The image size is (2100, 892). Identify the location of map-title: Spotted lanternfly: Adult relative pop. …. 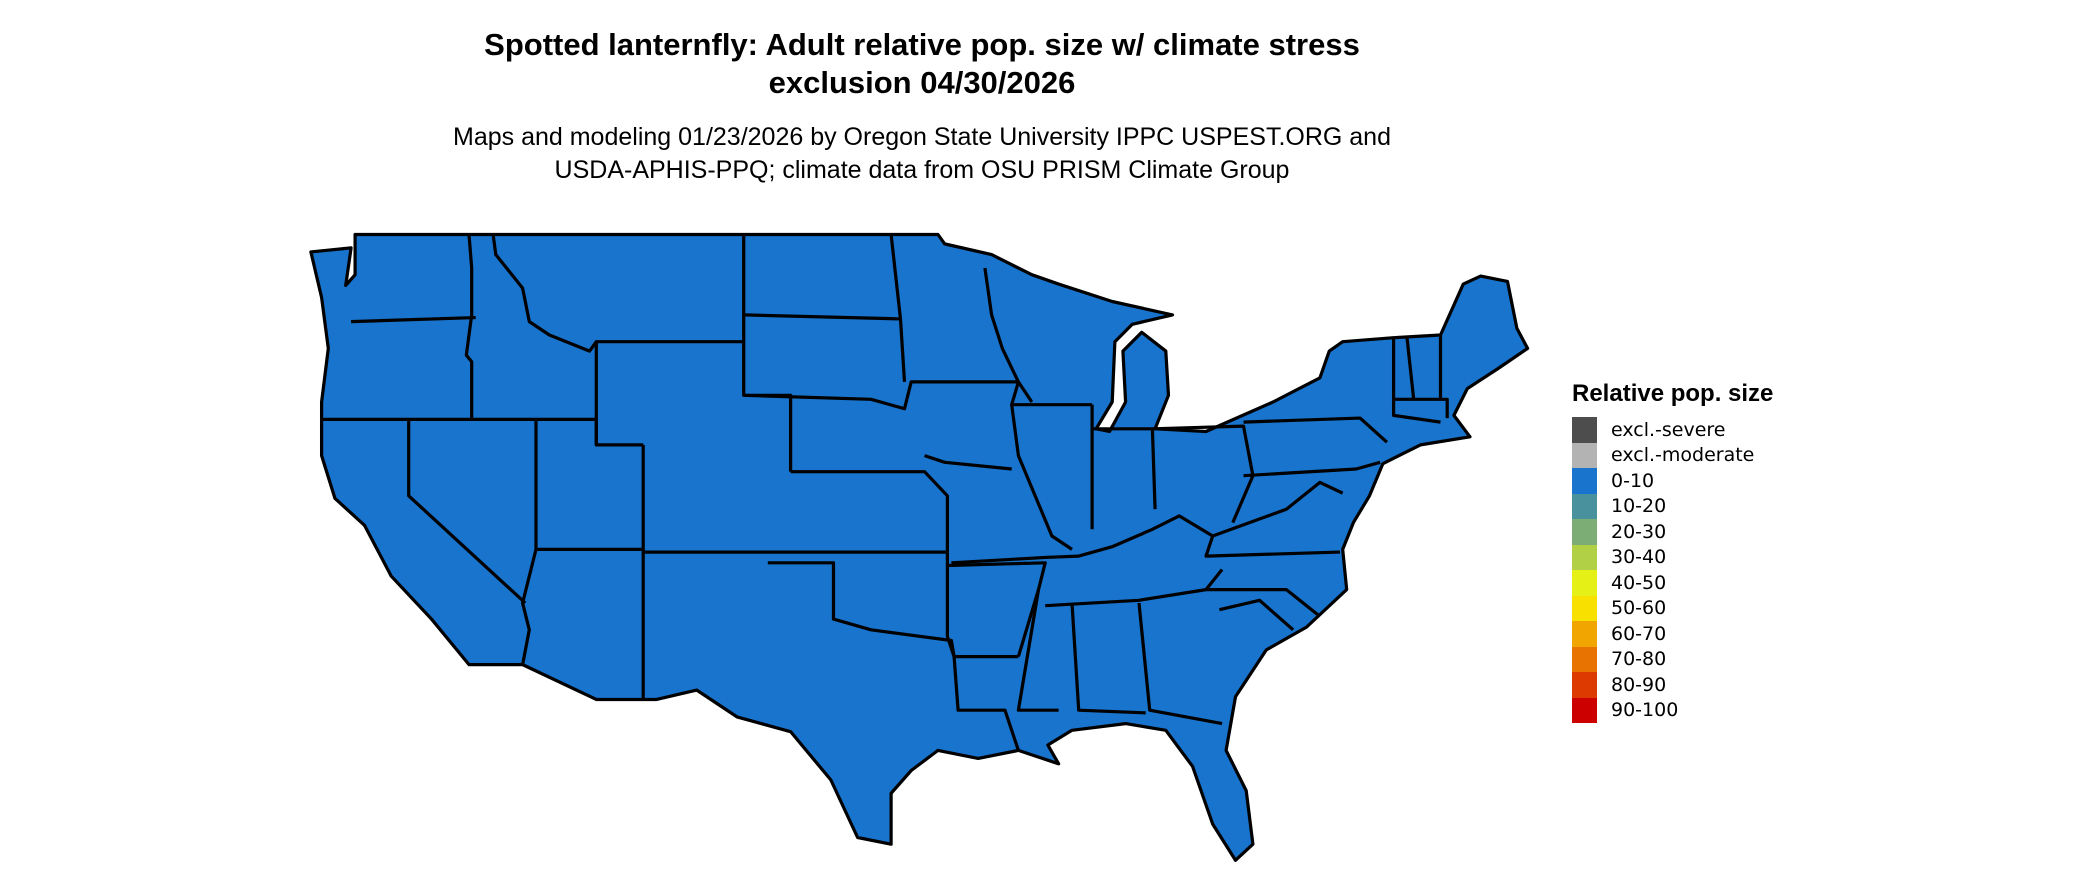
(922, 64).